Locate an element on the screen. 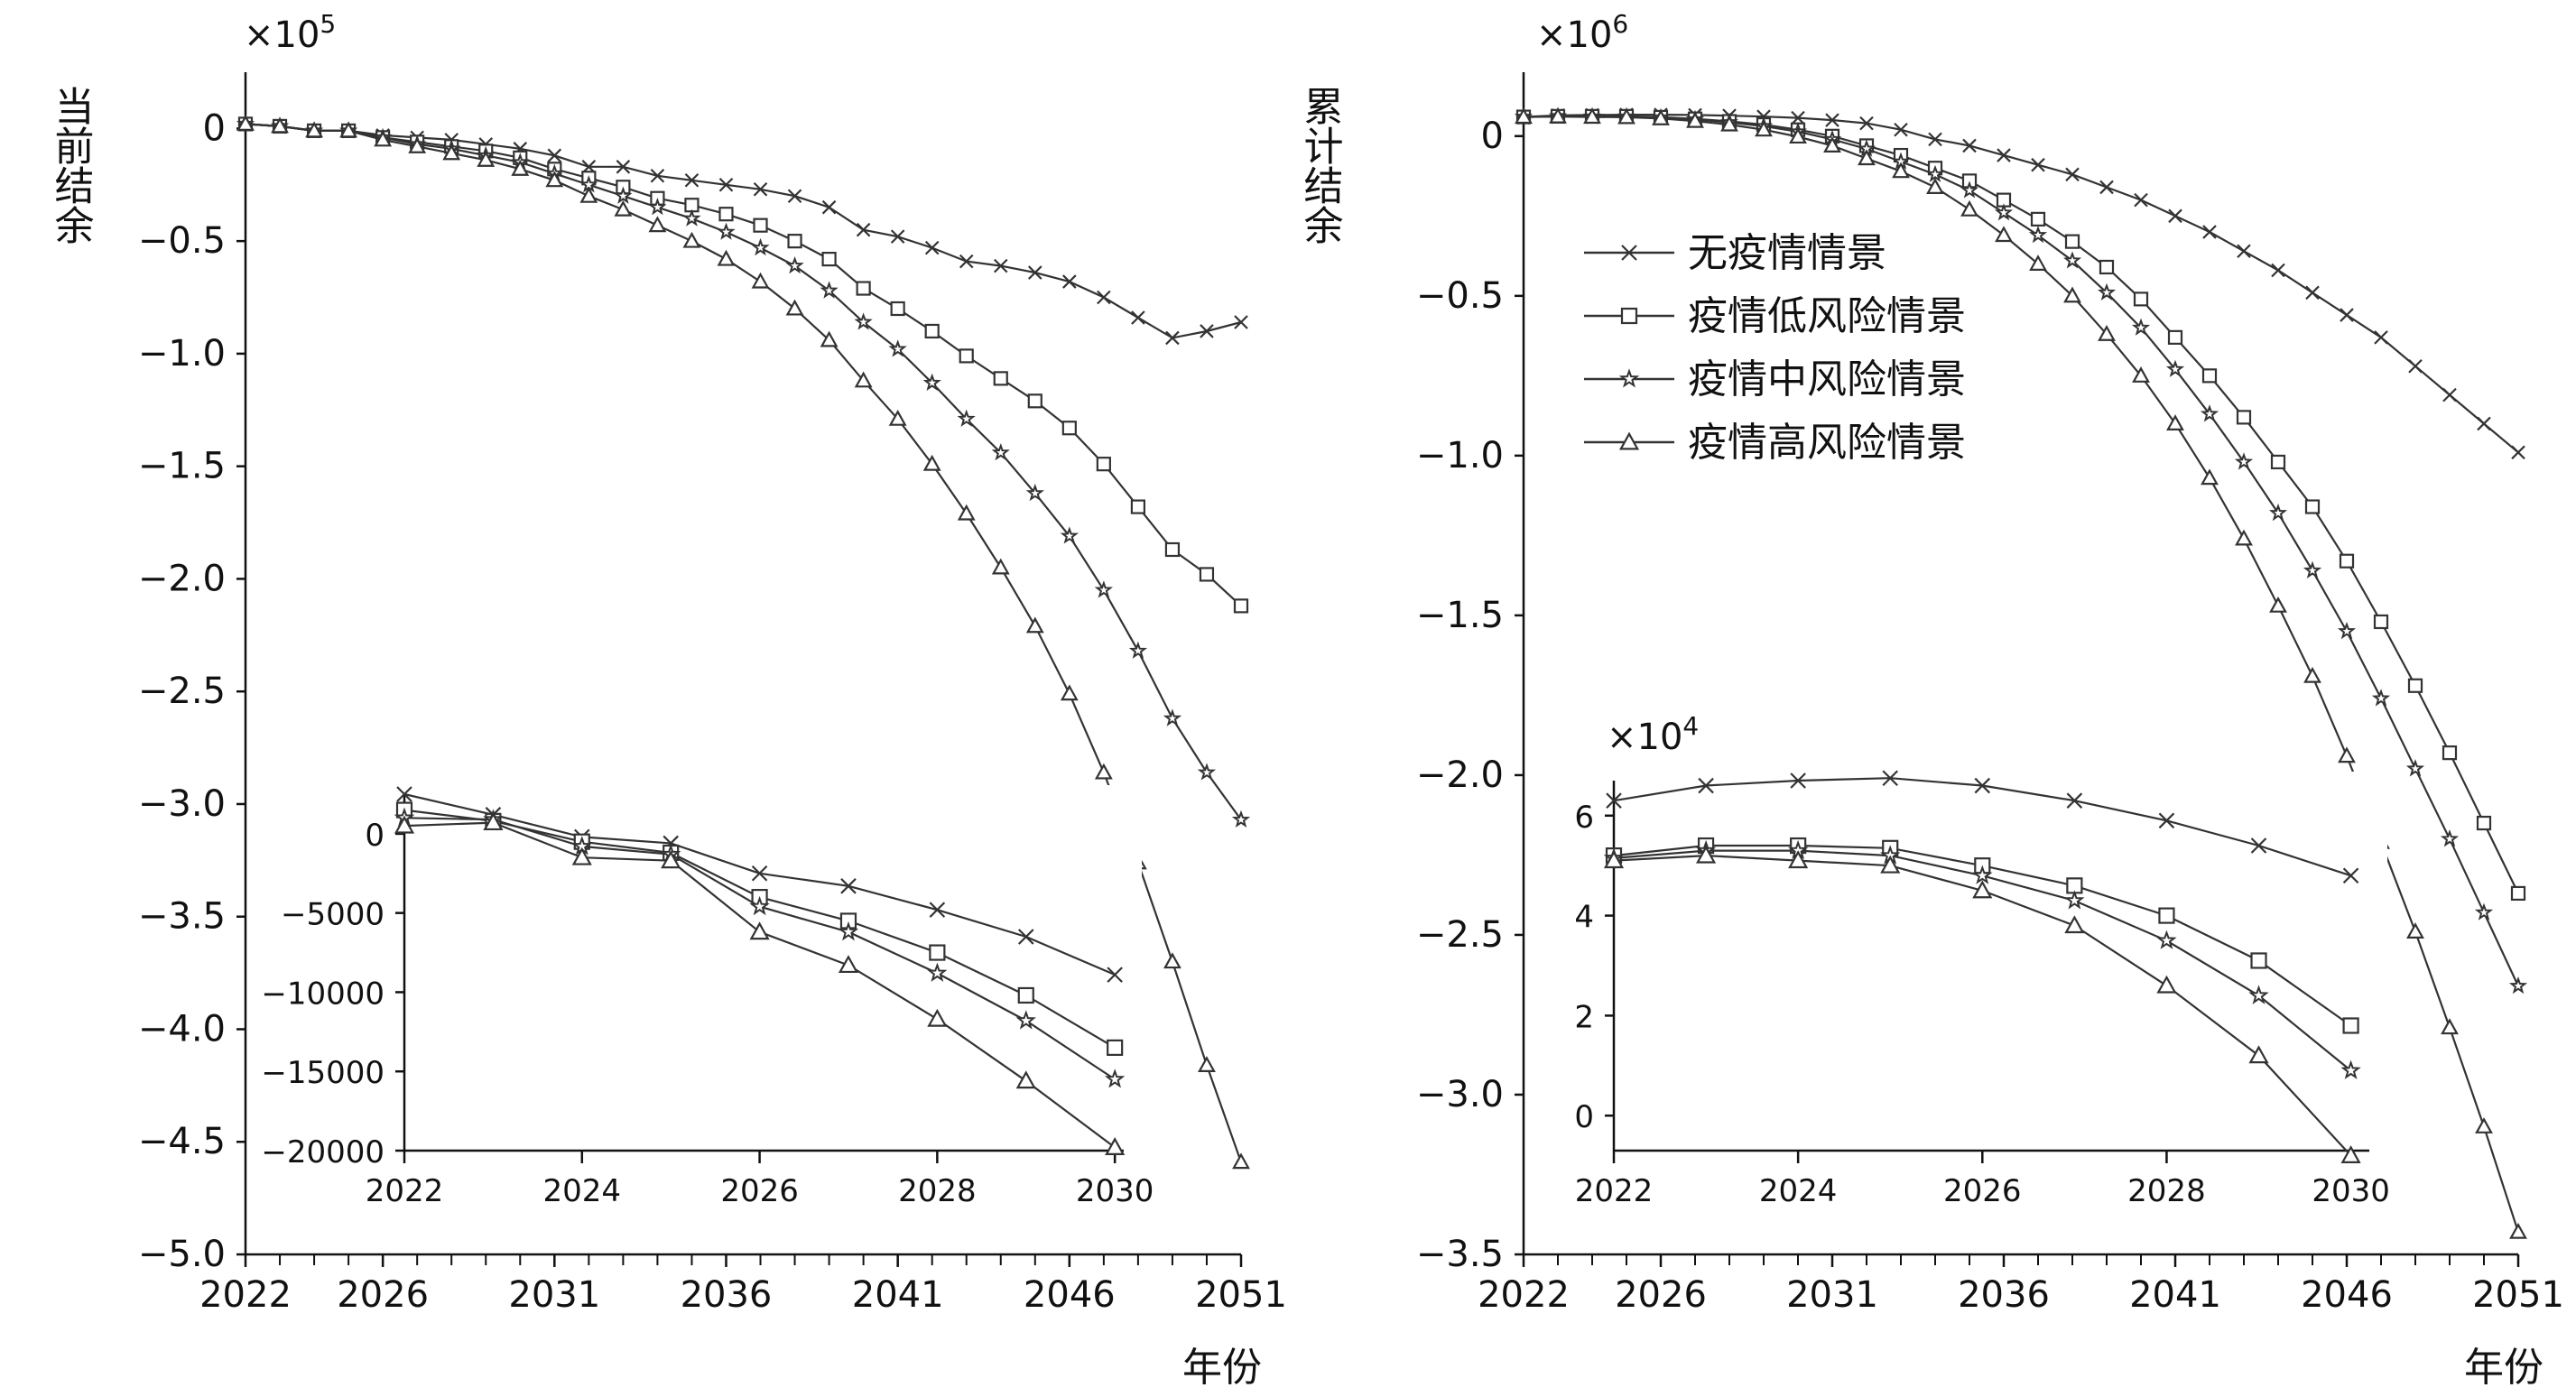  left-x-axis-title: 年份 is located at coordinates (1222, 1368).